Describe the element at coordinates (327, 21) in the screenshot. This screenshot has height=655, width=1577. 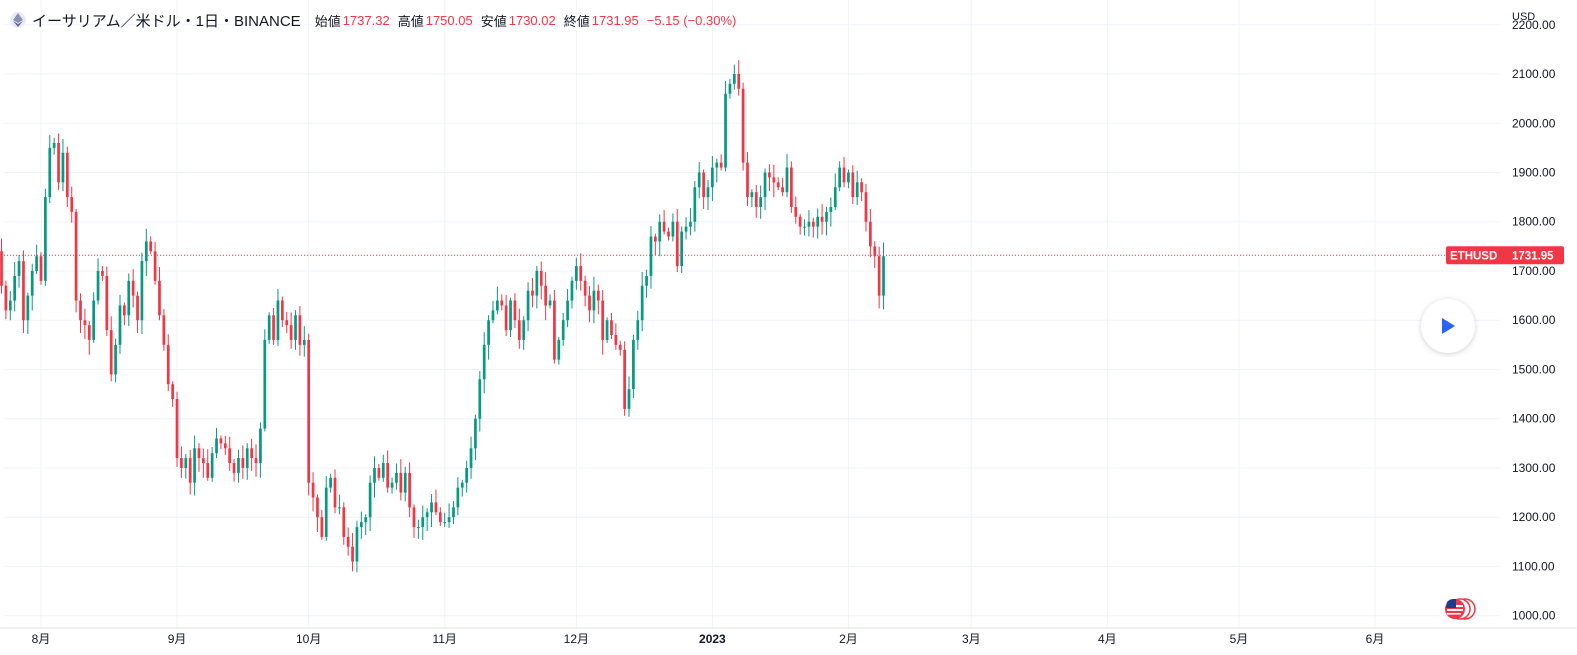
I see `open-label: 始値` at that location.